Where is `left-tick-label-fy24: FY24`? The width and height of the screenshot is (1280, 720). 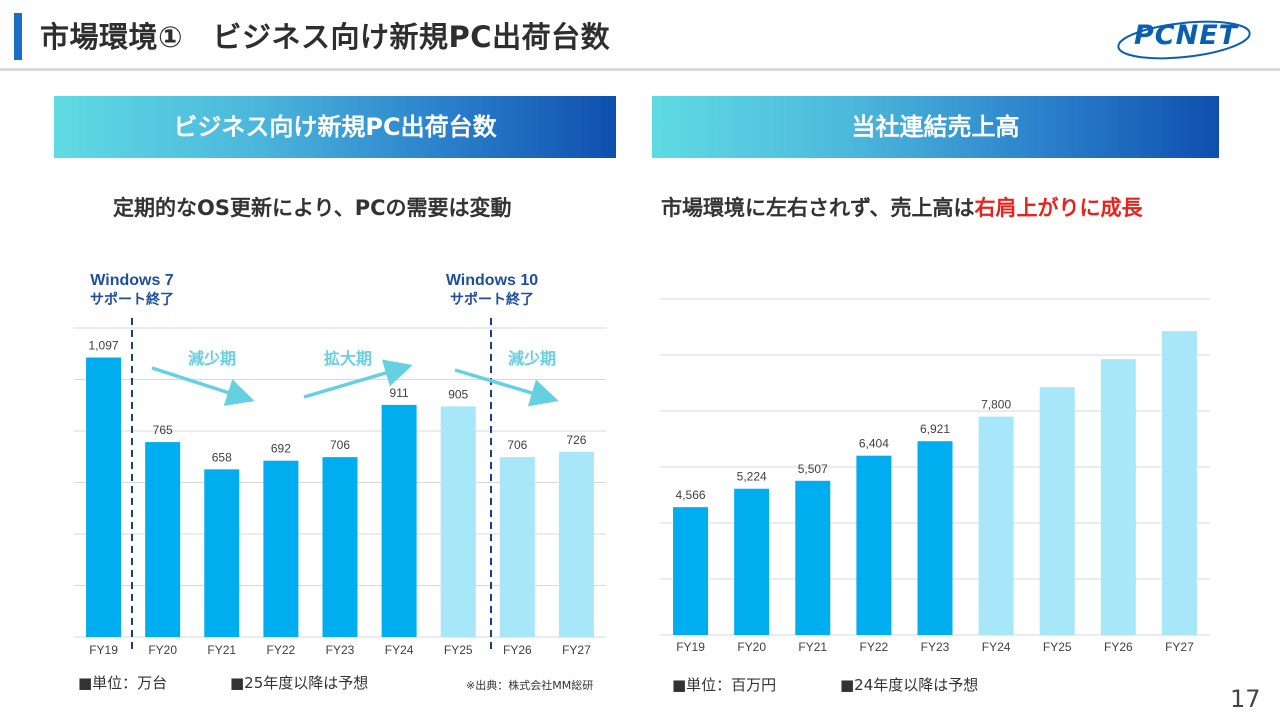 left-tick-label-fy24: FY24 is located at coordinates (399, 650).